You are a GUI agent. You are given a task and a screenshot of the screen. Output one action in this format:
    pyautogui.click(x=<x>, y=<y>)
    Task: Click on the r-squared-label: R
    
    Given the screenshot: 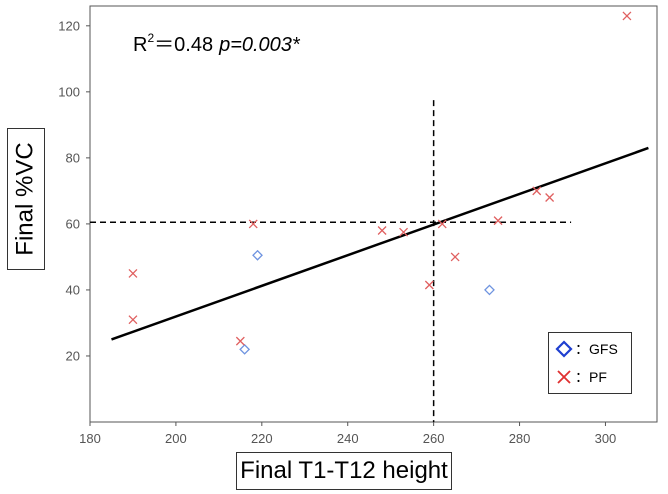 What is the action you would take?
    pyautogui.click(x=140, y=45)
    